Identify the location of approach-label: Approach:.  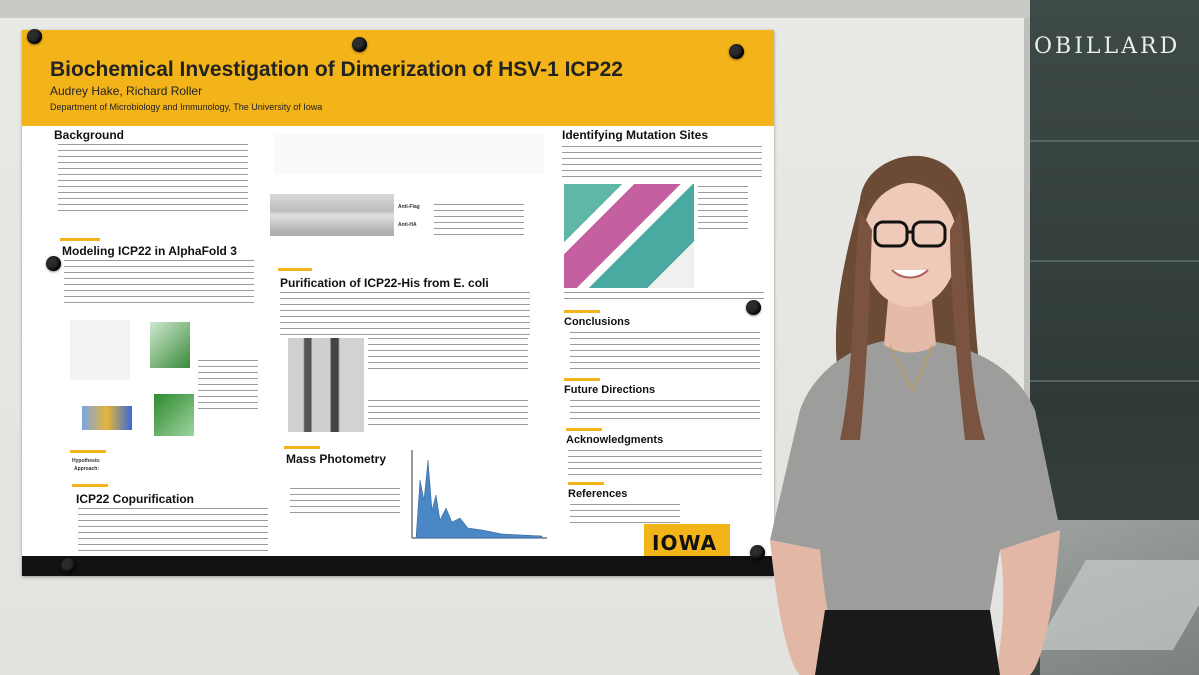
(86, 469).